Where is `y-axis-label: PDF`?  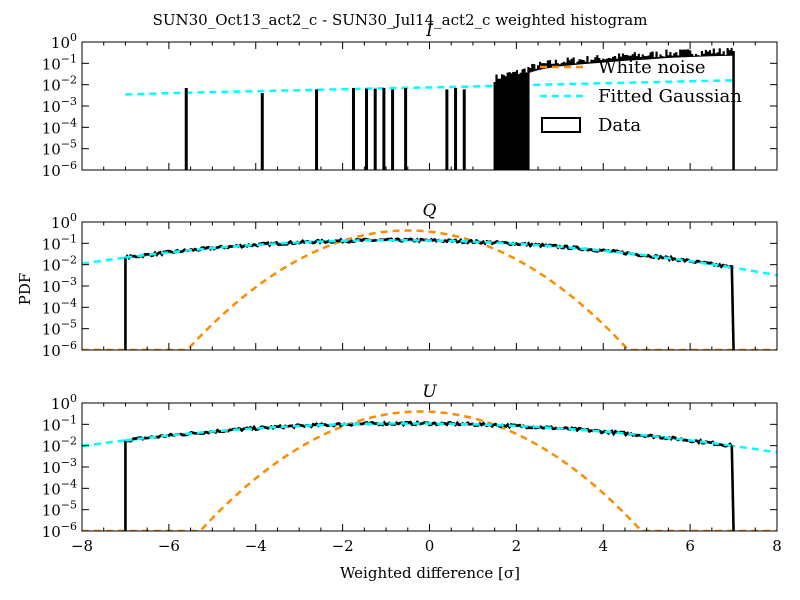
y-axis-label: PDF is located at coordinates (25, 289).